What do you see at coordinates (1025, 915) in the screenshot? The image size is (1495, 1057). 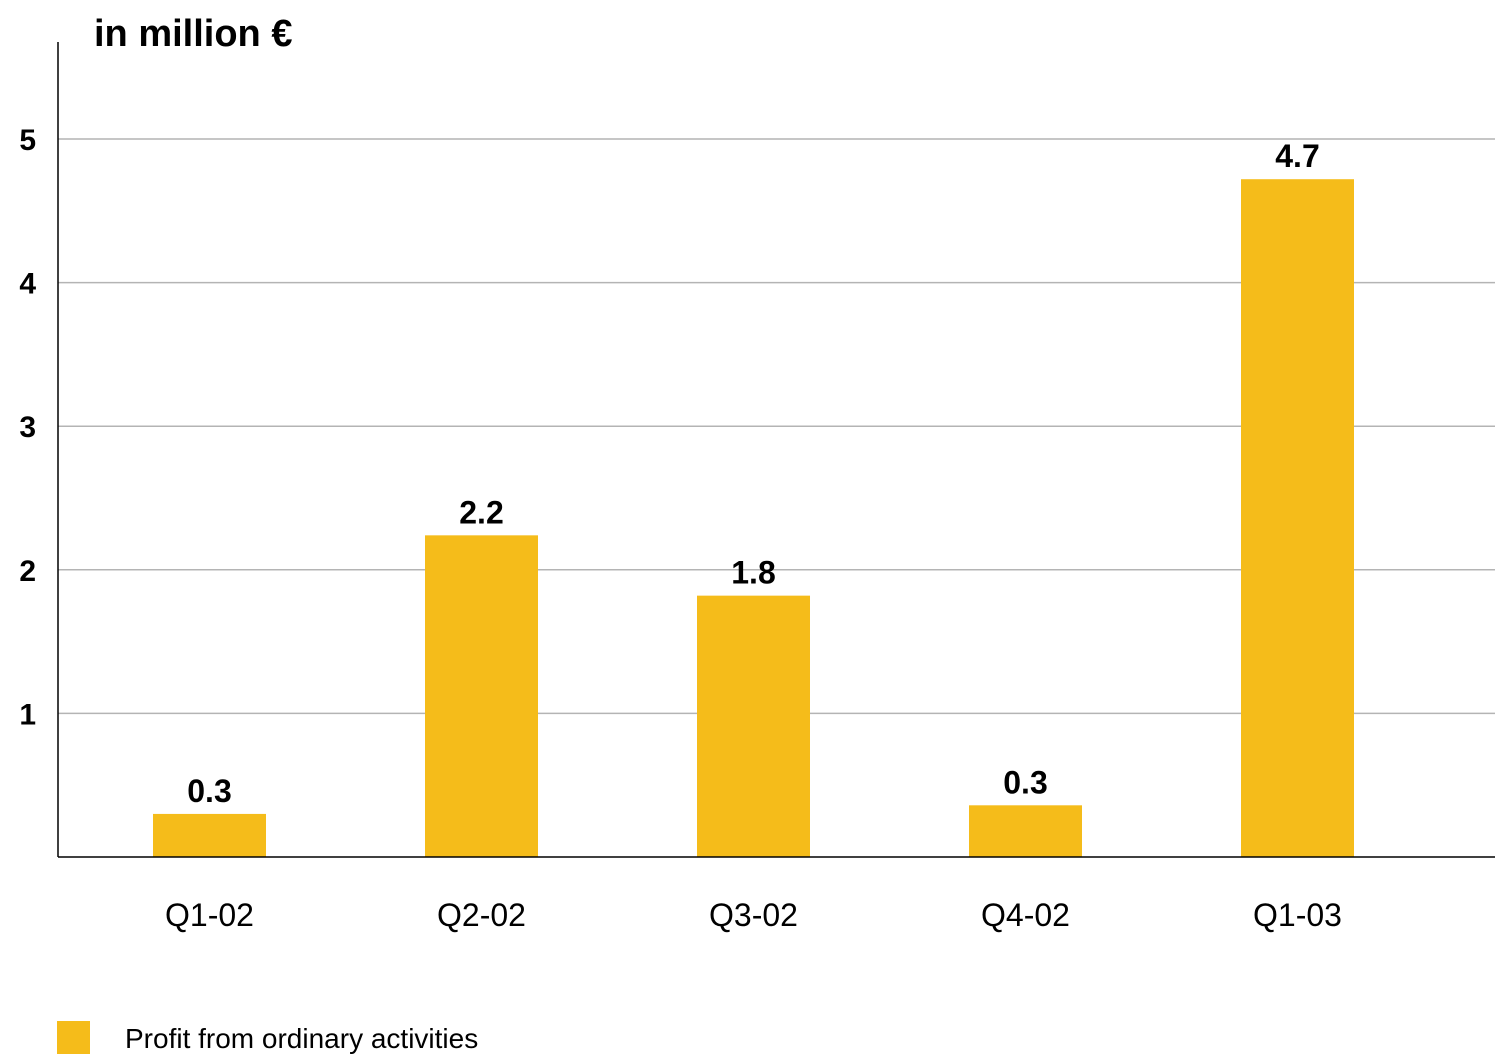 I see `x-tick-label-Q4-02: Q4-02` at bounding box center [1025, 915].